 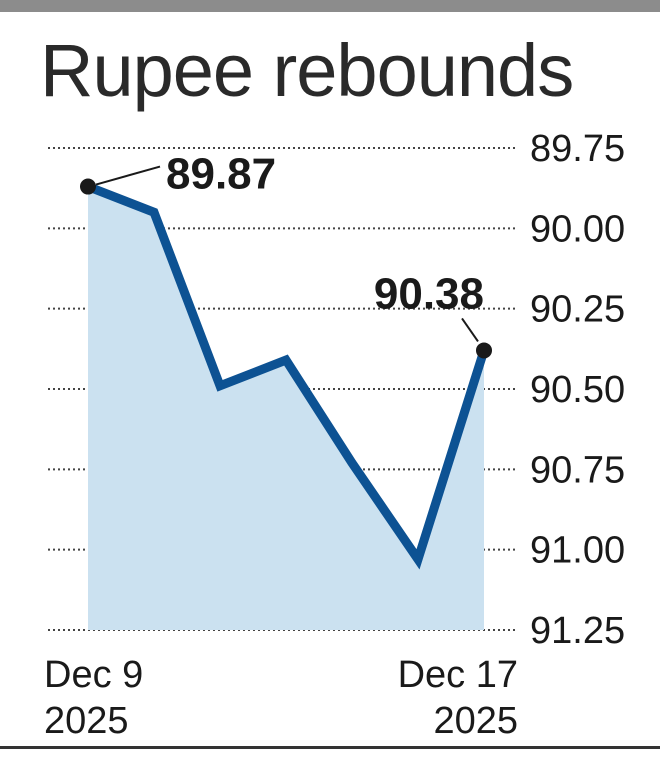 I want to click on y-tick-label-1: 90.00, so click(x=577, y=229).